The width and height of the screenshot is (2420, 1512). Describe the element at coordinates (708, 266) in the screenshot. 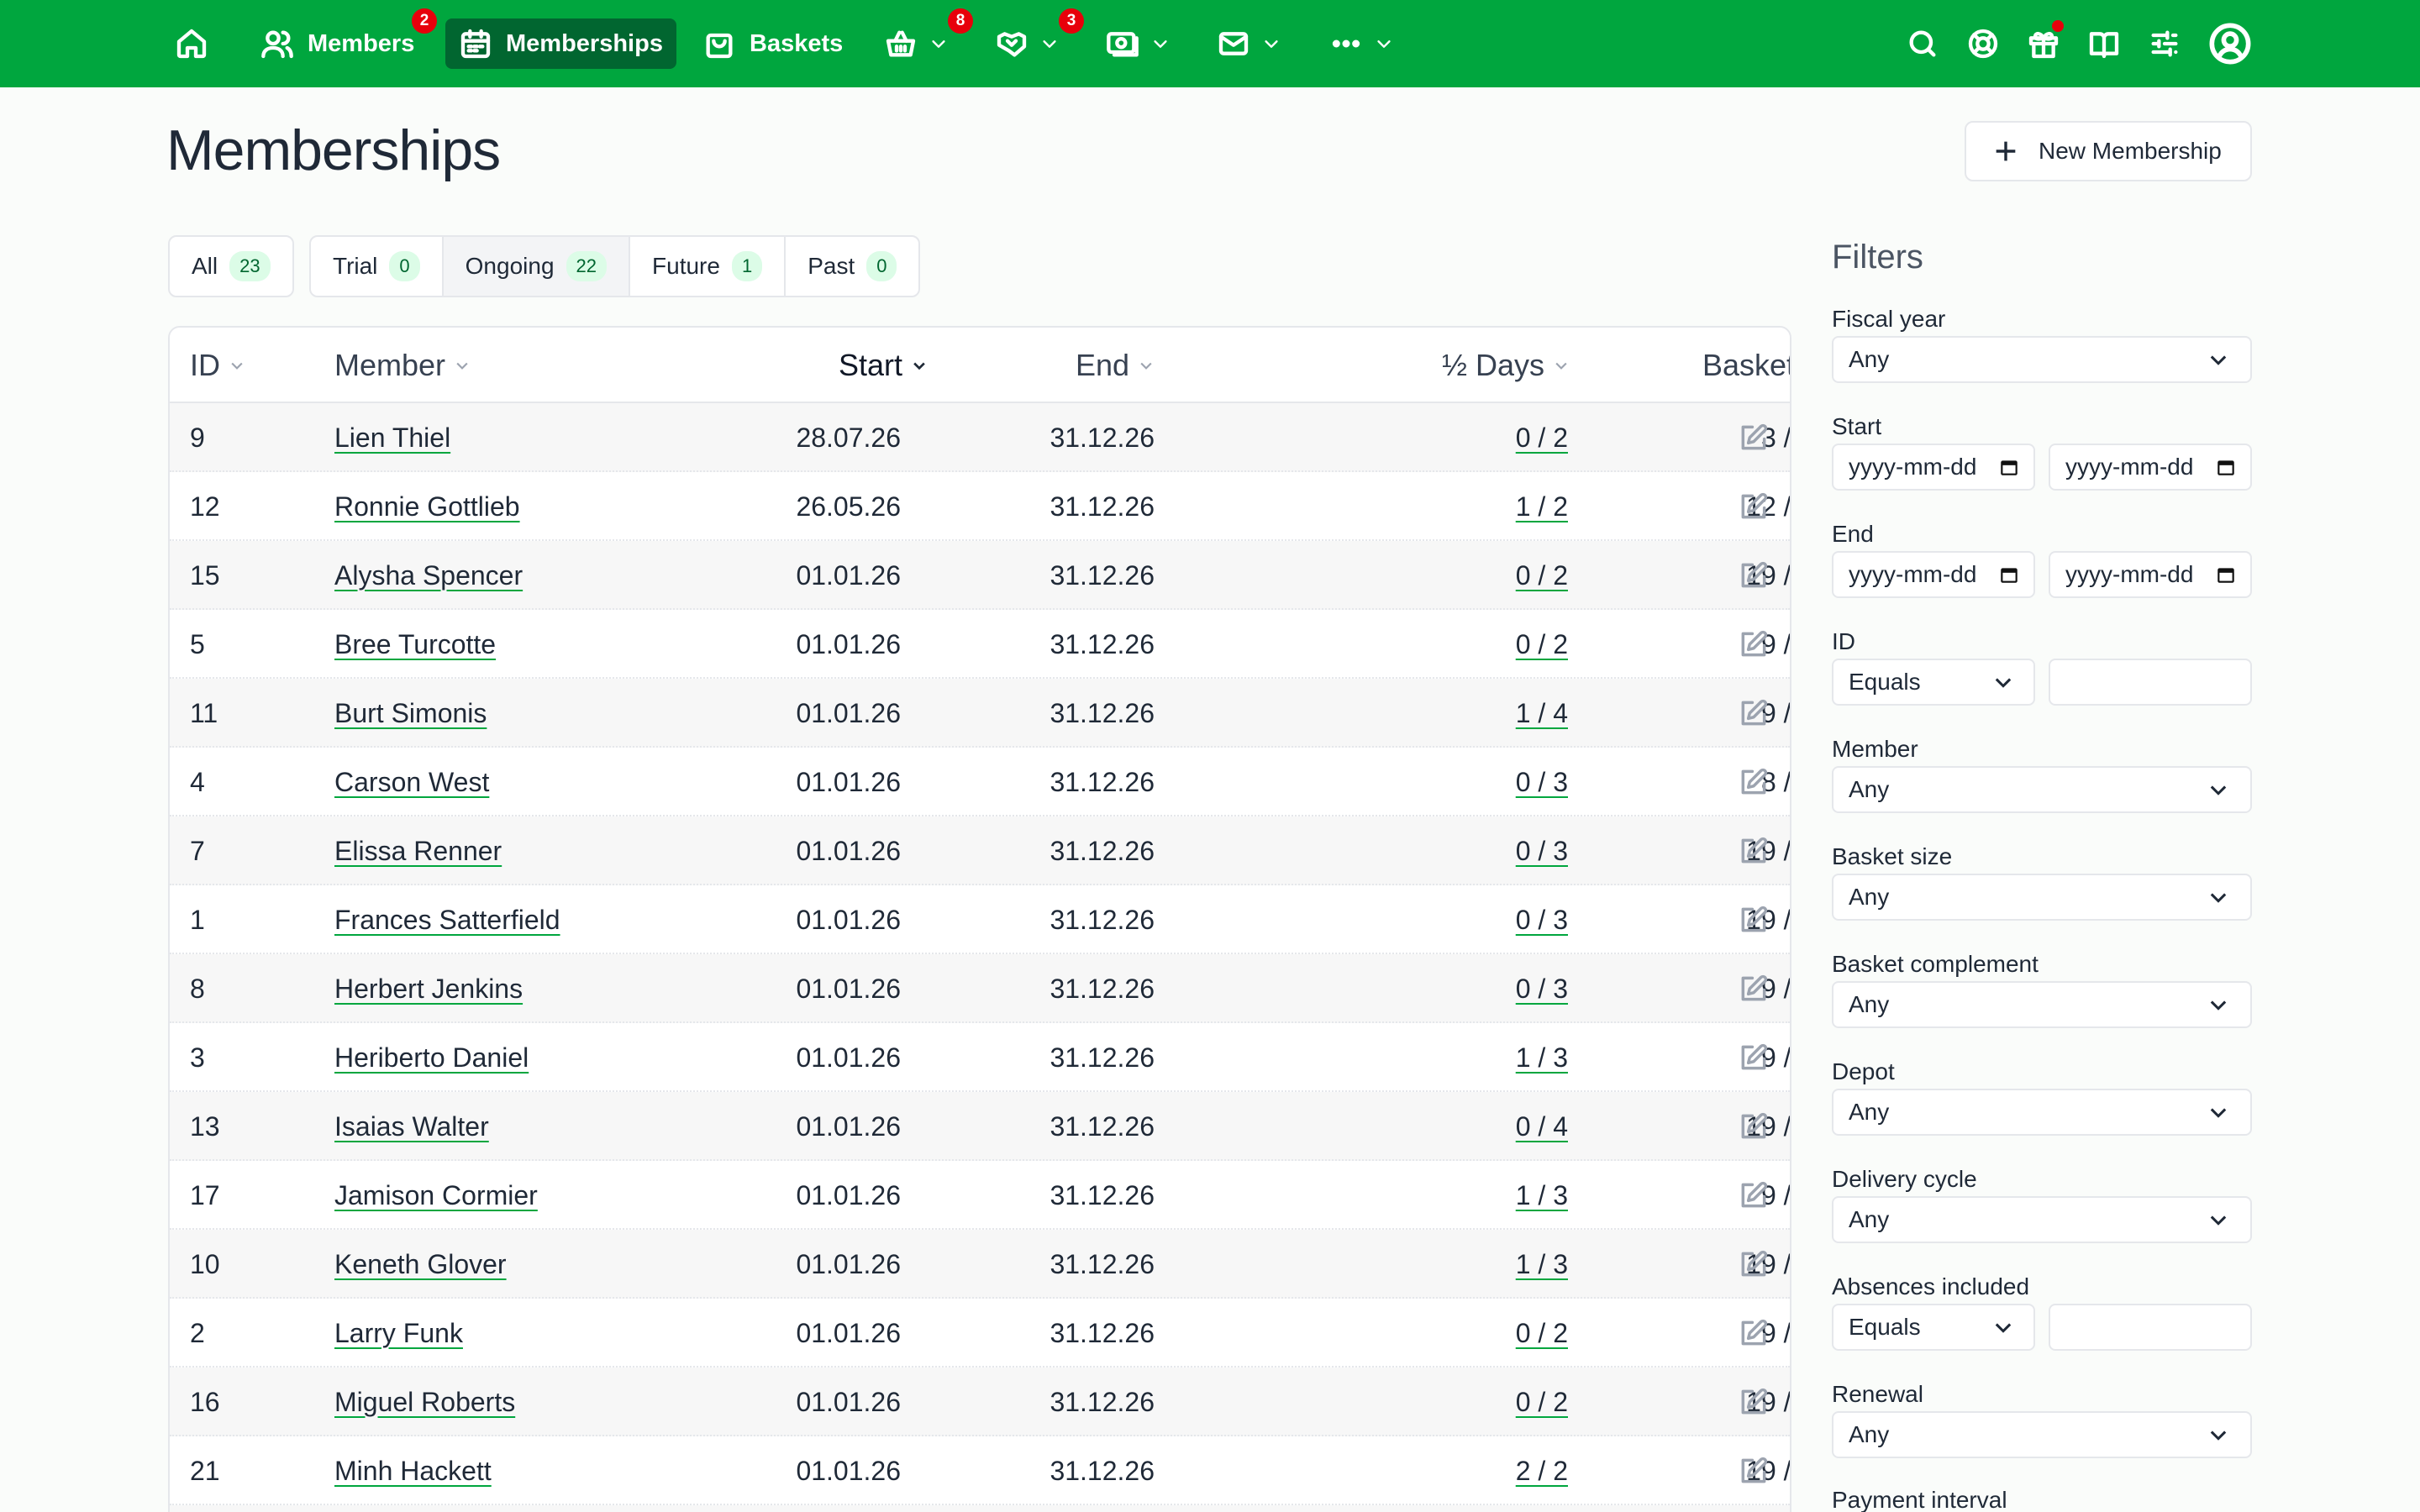

I see `scope-future: Future 1` at that location.